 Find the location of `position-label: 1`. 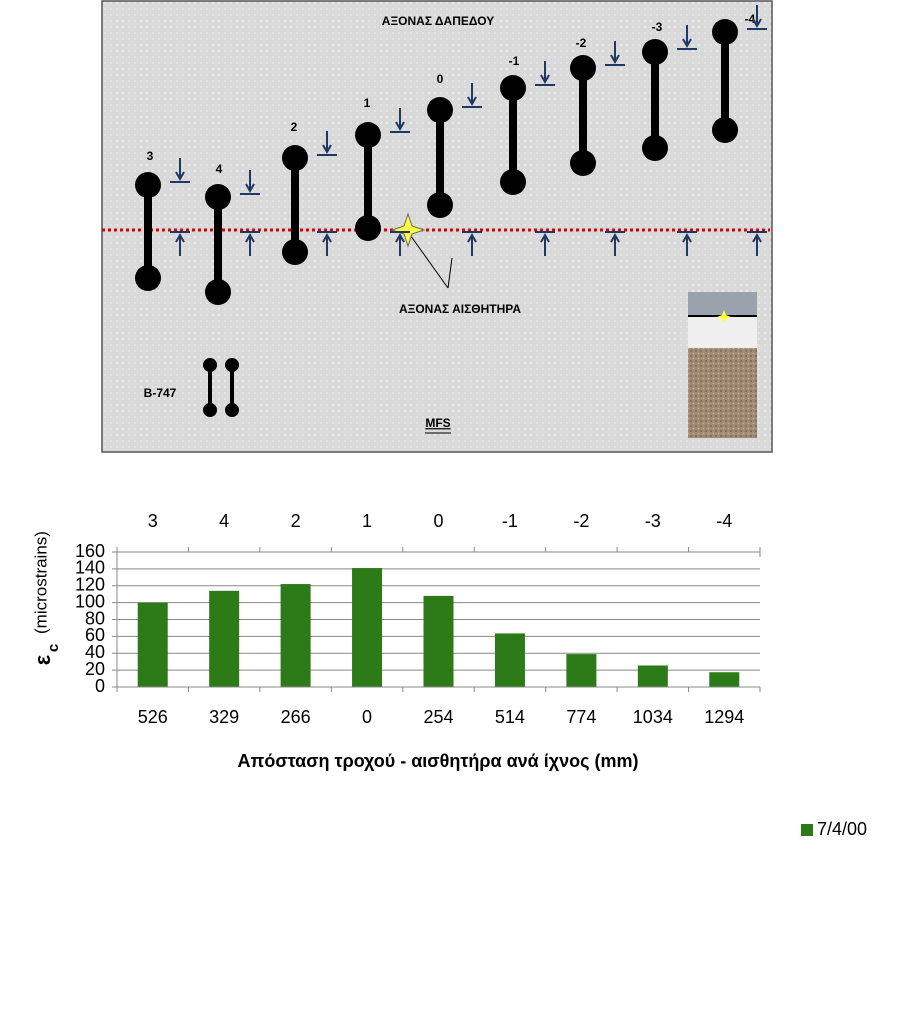

position-label: 1 is located at coordinates (367, 103).